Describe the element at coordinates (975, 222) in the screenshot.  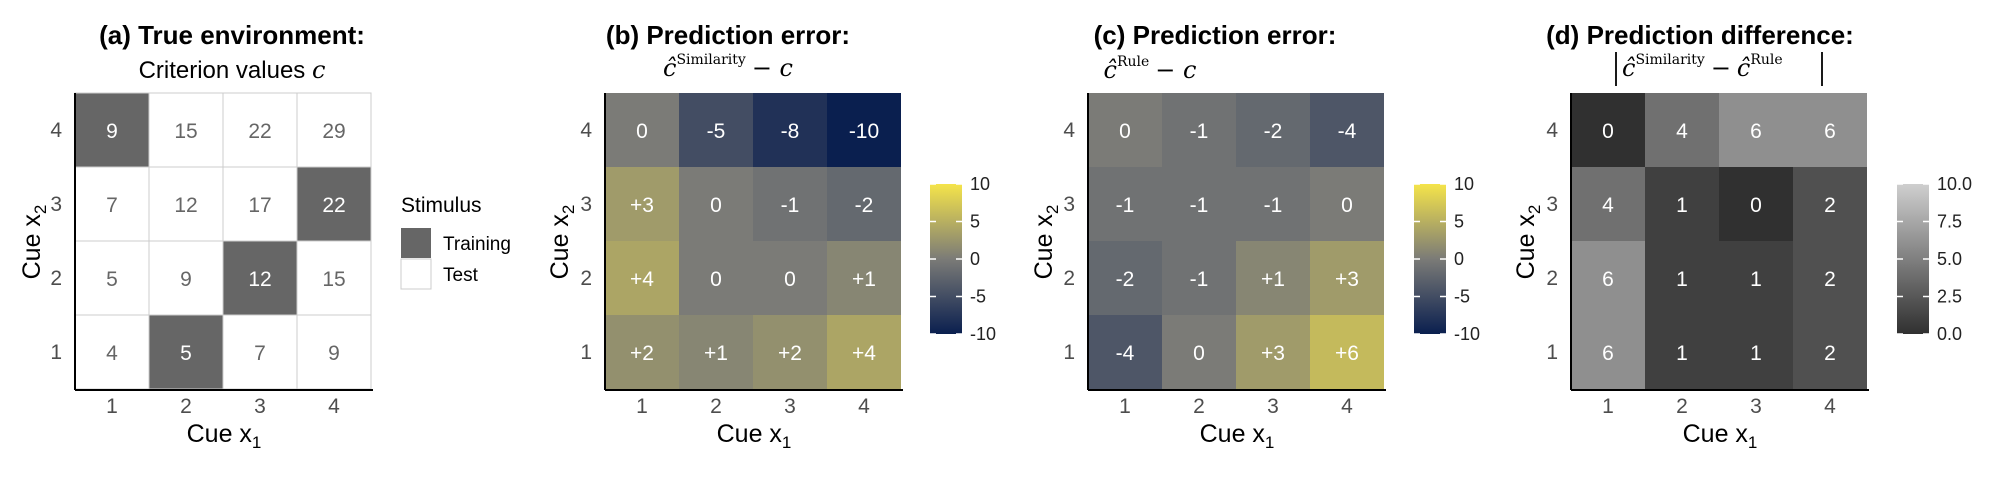
I see `colorbar-tick-label-b: 5` at that location.